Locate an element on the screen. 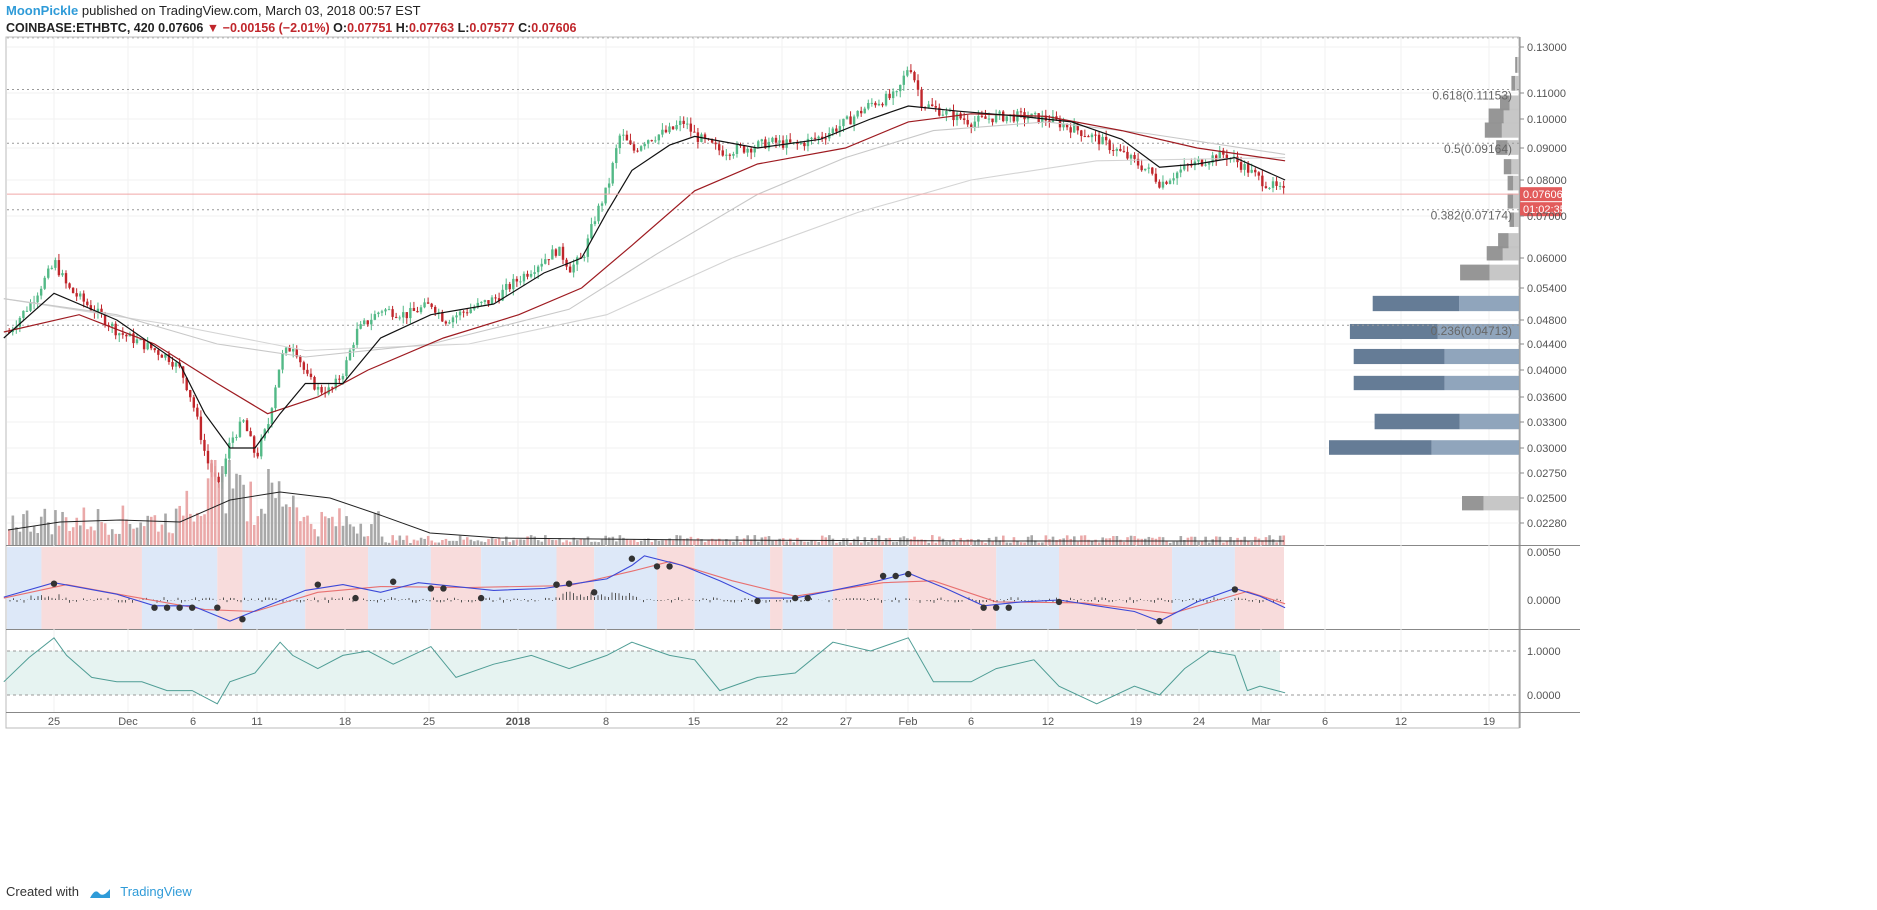 The width and height of the screenshot is (1877, 910). volume-bars is located at coordinates (647, 502).